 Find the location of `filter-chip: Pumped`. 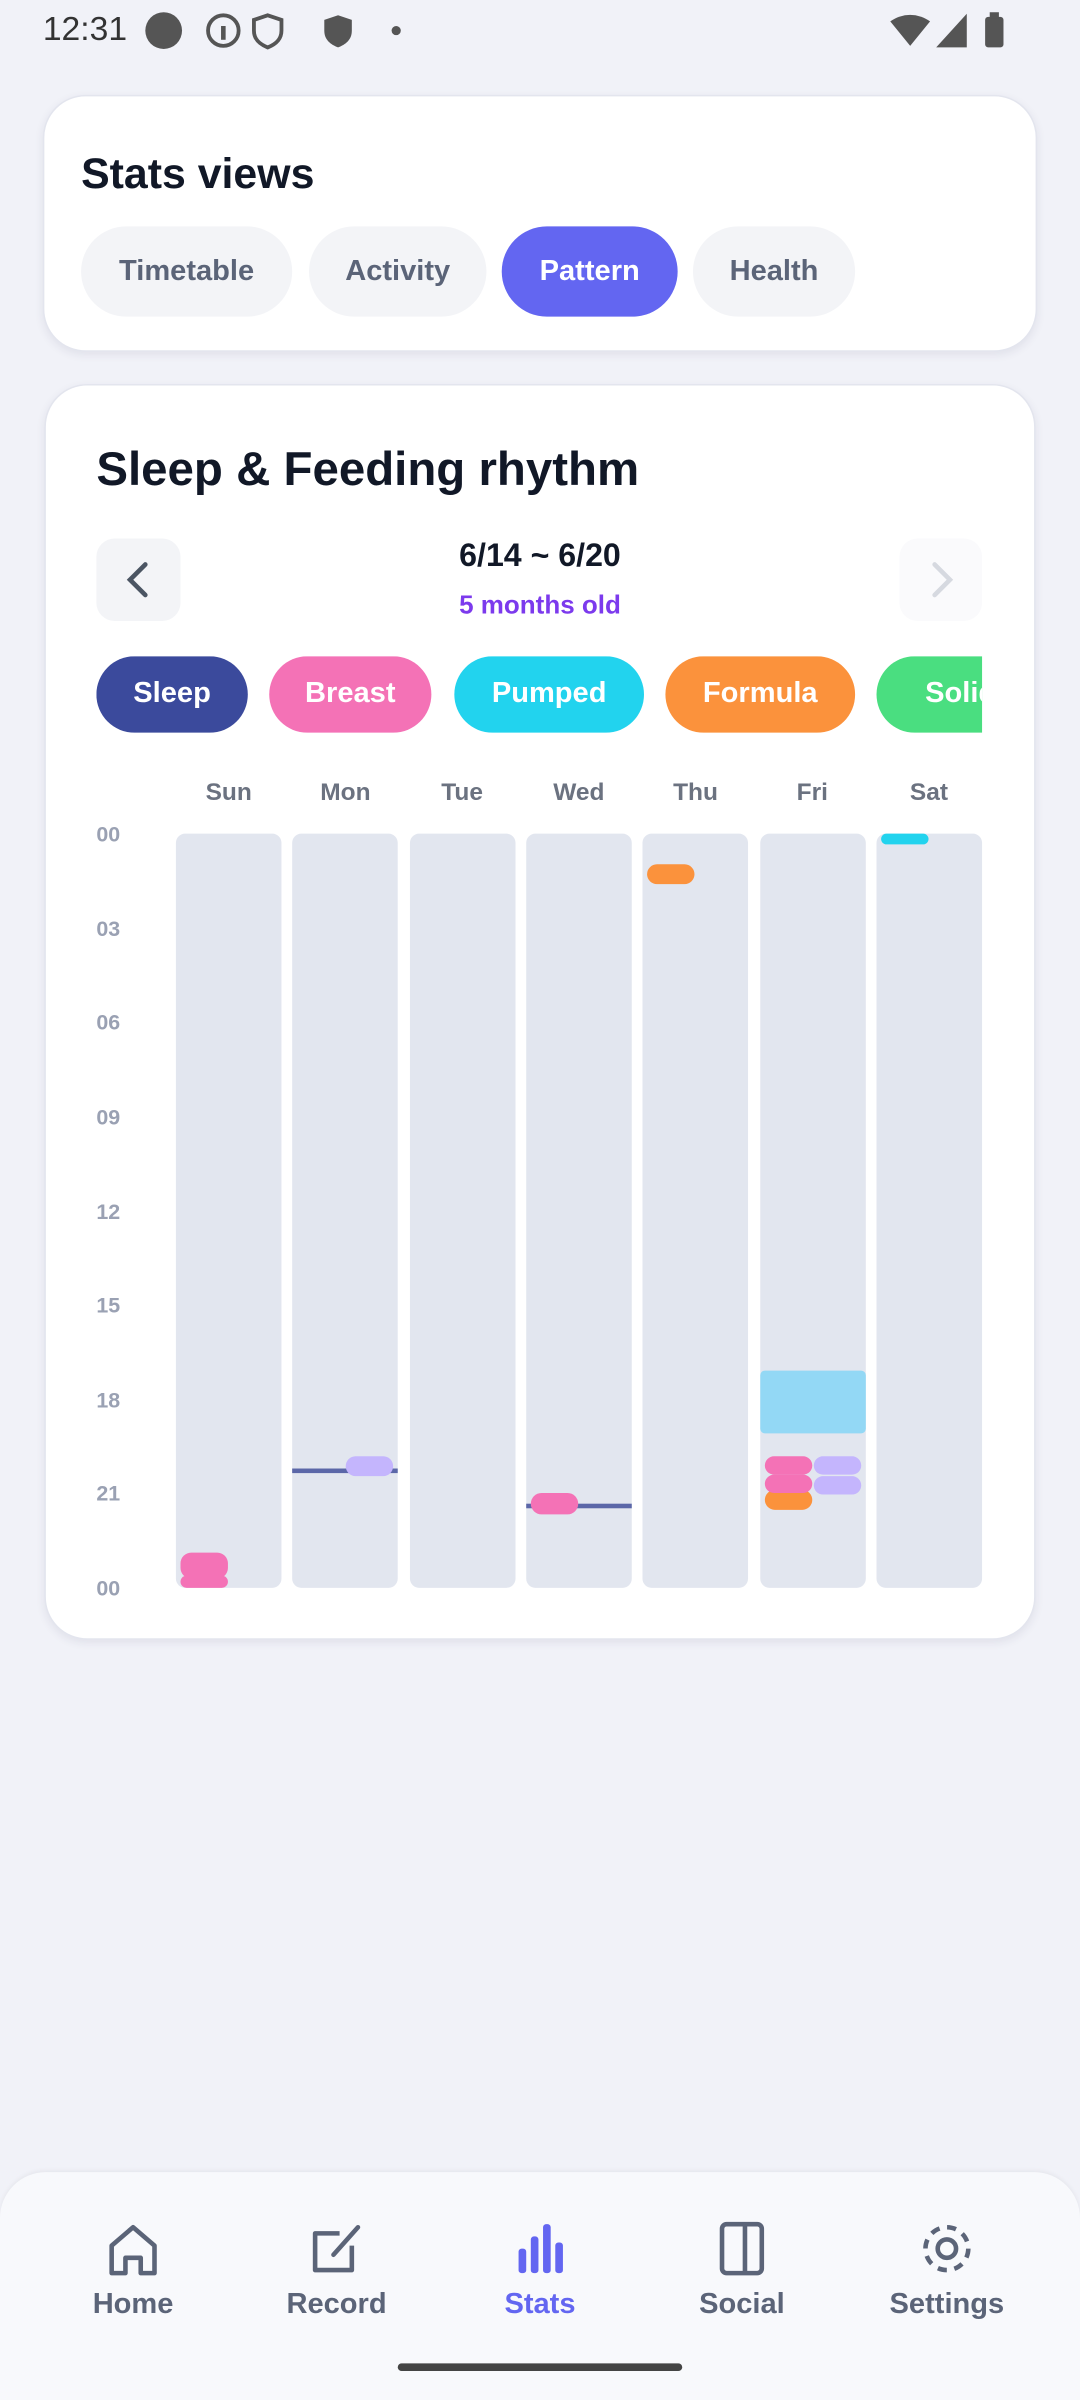

filter-chip: Pumped is located at coordinates (549, 694).